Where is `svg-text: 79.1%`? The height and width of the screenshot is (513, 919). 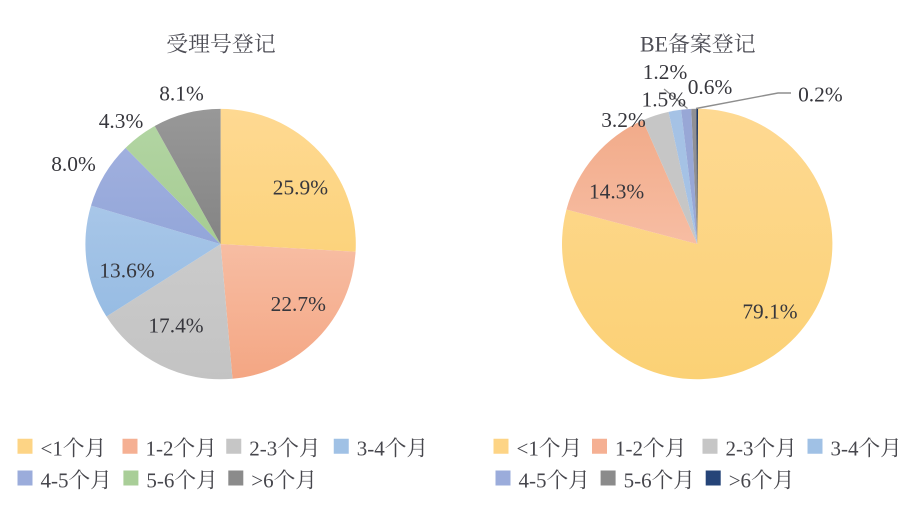
svg-text: 79.1% is located at coordinates (769, 311).